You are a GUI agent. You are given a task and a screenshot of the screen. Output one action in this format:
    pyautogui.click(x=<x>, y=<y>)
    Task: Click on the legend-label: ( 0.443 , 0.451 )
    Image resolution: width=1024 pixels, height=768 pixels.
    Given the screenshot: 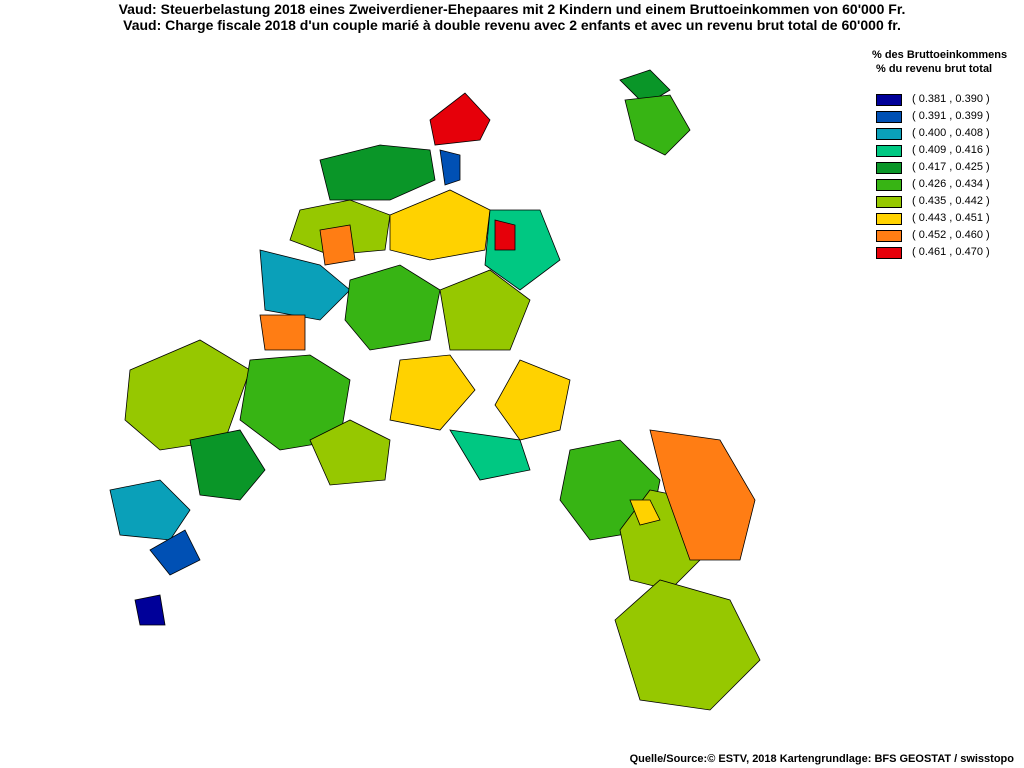 What is the action you would take?
    pyautogui.click(x=951, y=218)
    